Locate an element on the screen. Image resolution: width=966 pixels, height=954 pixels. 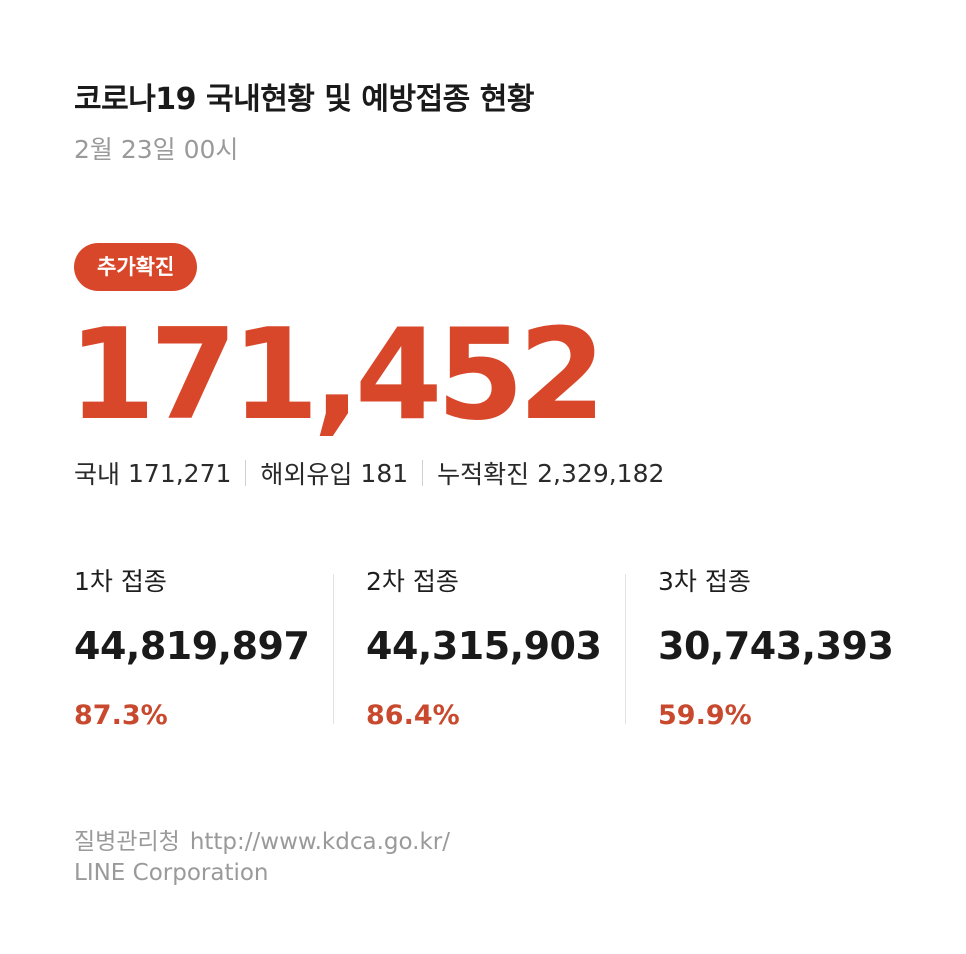
source-link: http://www.kdca.go.kr/ is located at coordinates (319, 842).